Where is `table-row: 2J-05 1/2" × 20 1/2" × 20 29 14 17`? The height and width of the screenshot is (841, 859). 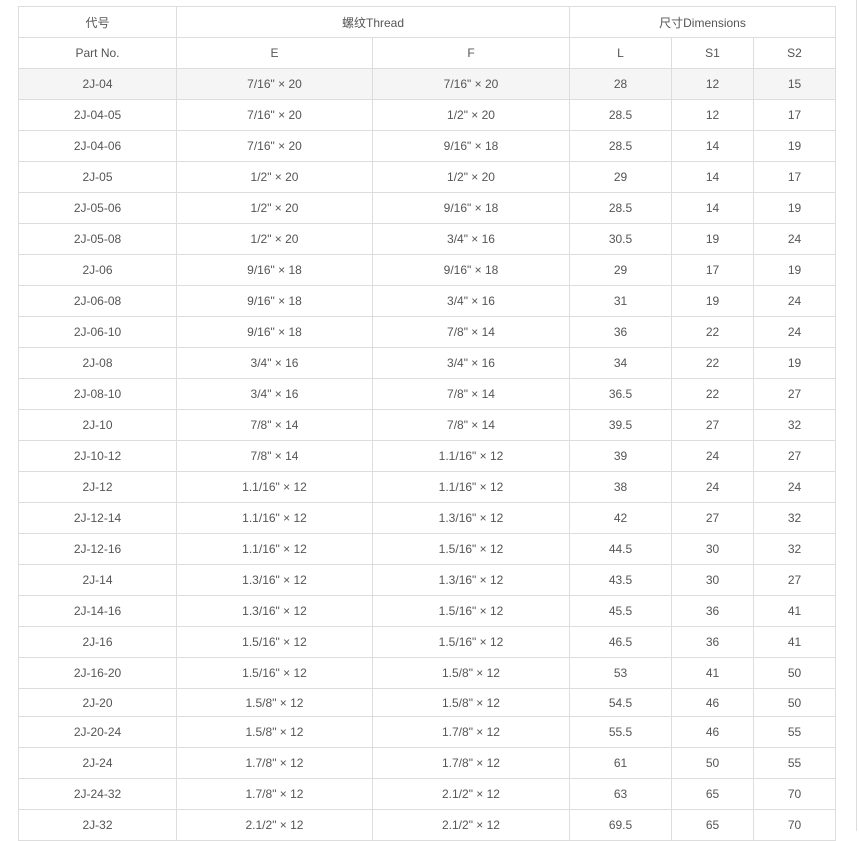
table-row: 2J-05 1/2" × 20 1/2" × 20 29 14 17 is located at coordinates (427, 177).